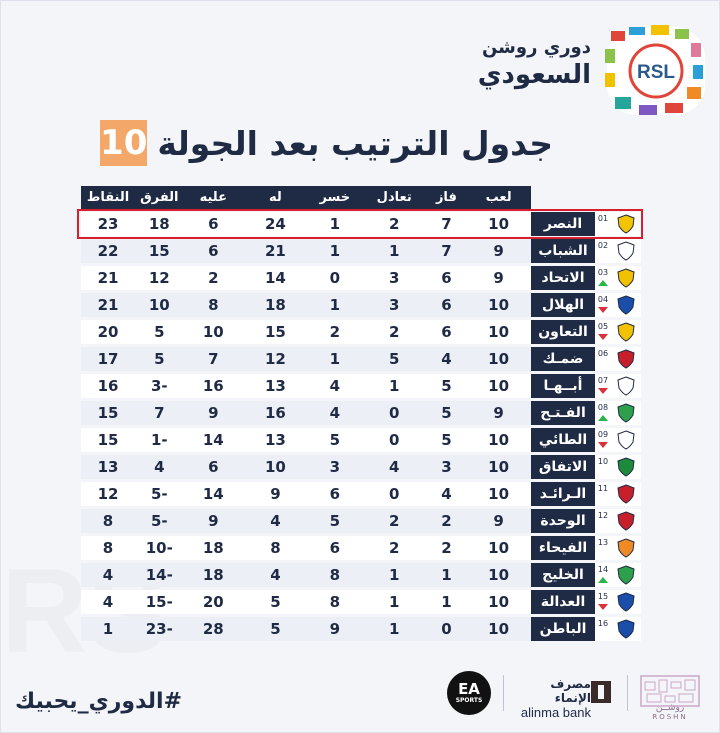 The width and height of the screenshot is (720, 733). What do you see at coordinates (361, 224) in the screenshot?
I see `table-row: 01 النصر 10 7 2 1 24 6 18 23` at bounding box center [361, 224].